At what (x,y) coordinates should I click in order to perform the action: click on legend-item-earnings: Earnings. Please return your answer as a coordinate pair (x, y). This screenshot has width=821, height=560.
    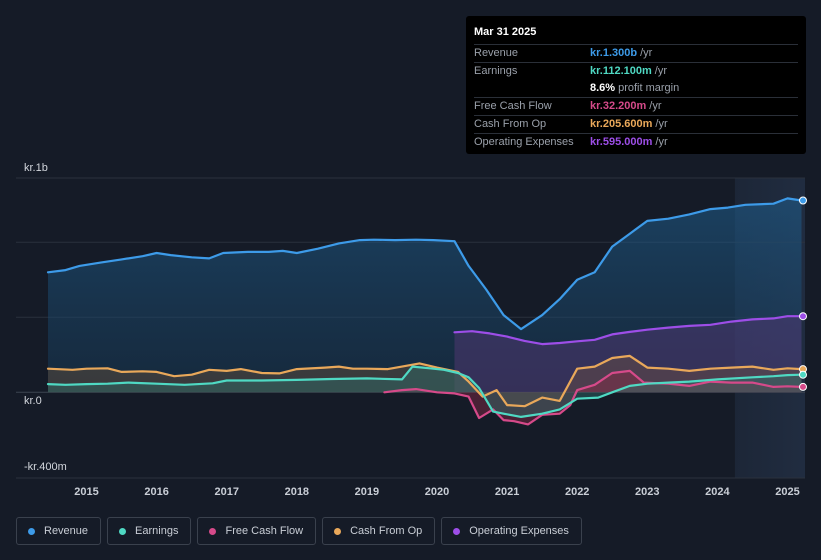
    Looking at the image, I should click on (149, 531).